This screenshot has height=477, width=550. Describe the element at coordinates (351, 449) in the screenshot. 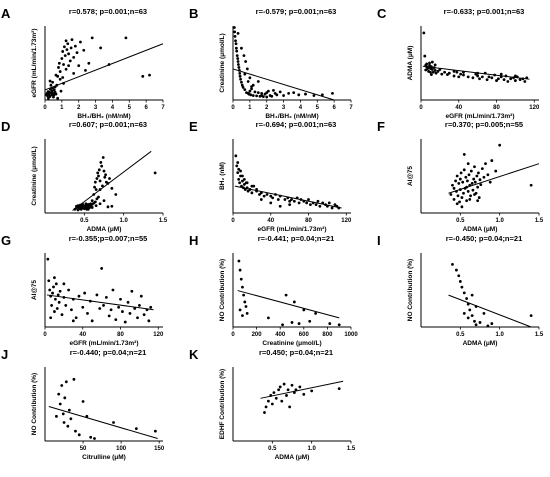

I see `x-tick-label: 1.5` at that location.